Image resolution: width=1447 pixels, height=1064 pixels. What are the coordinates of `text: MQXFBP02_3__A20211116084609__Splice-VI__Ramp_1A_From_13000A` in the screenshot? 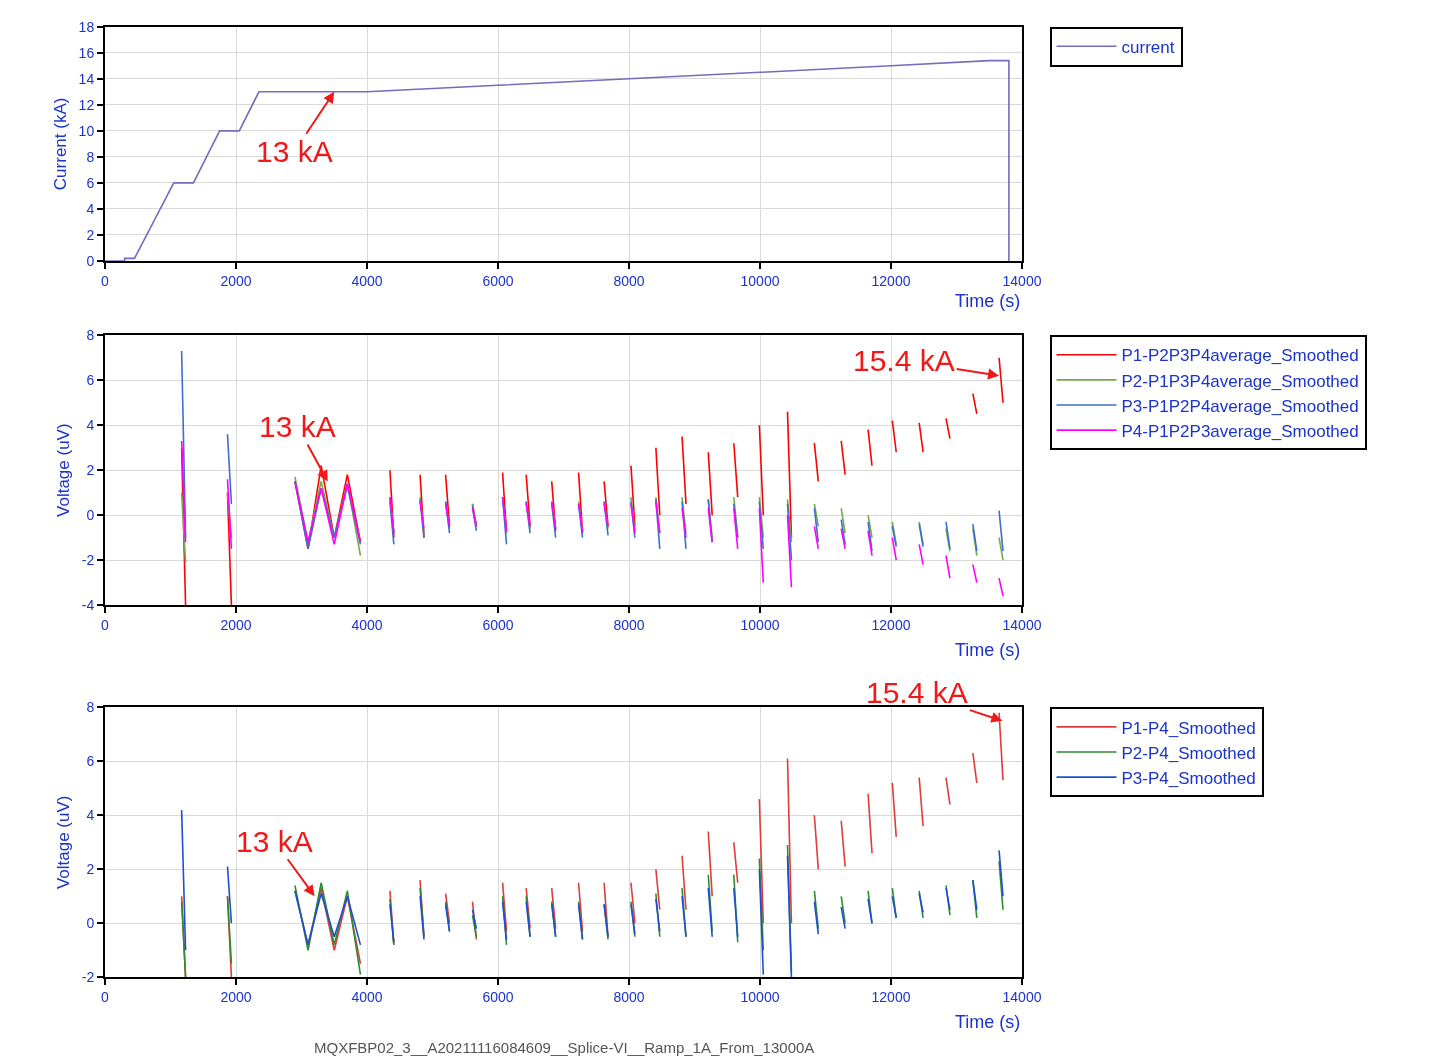 It's located at (564, 1047).